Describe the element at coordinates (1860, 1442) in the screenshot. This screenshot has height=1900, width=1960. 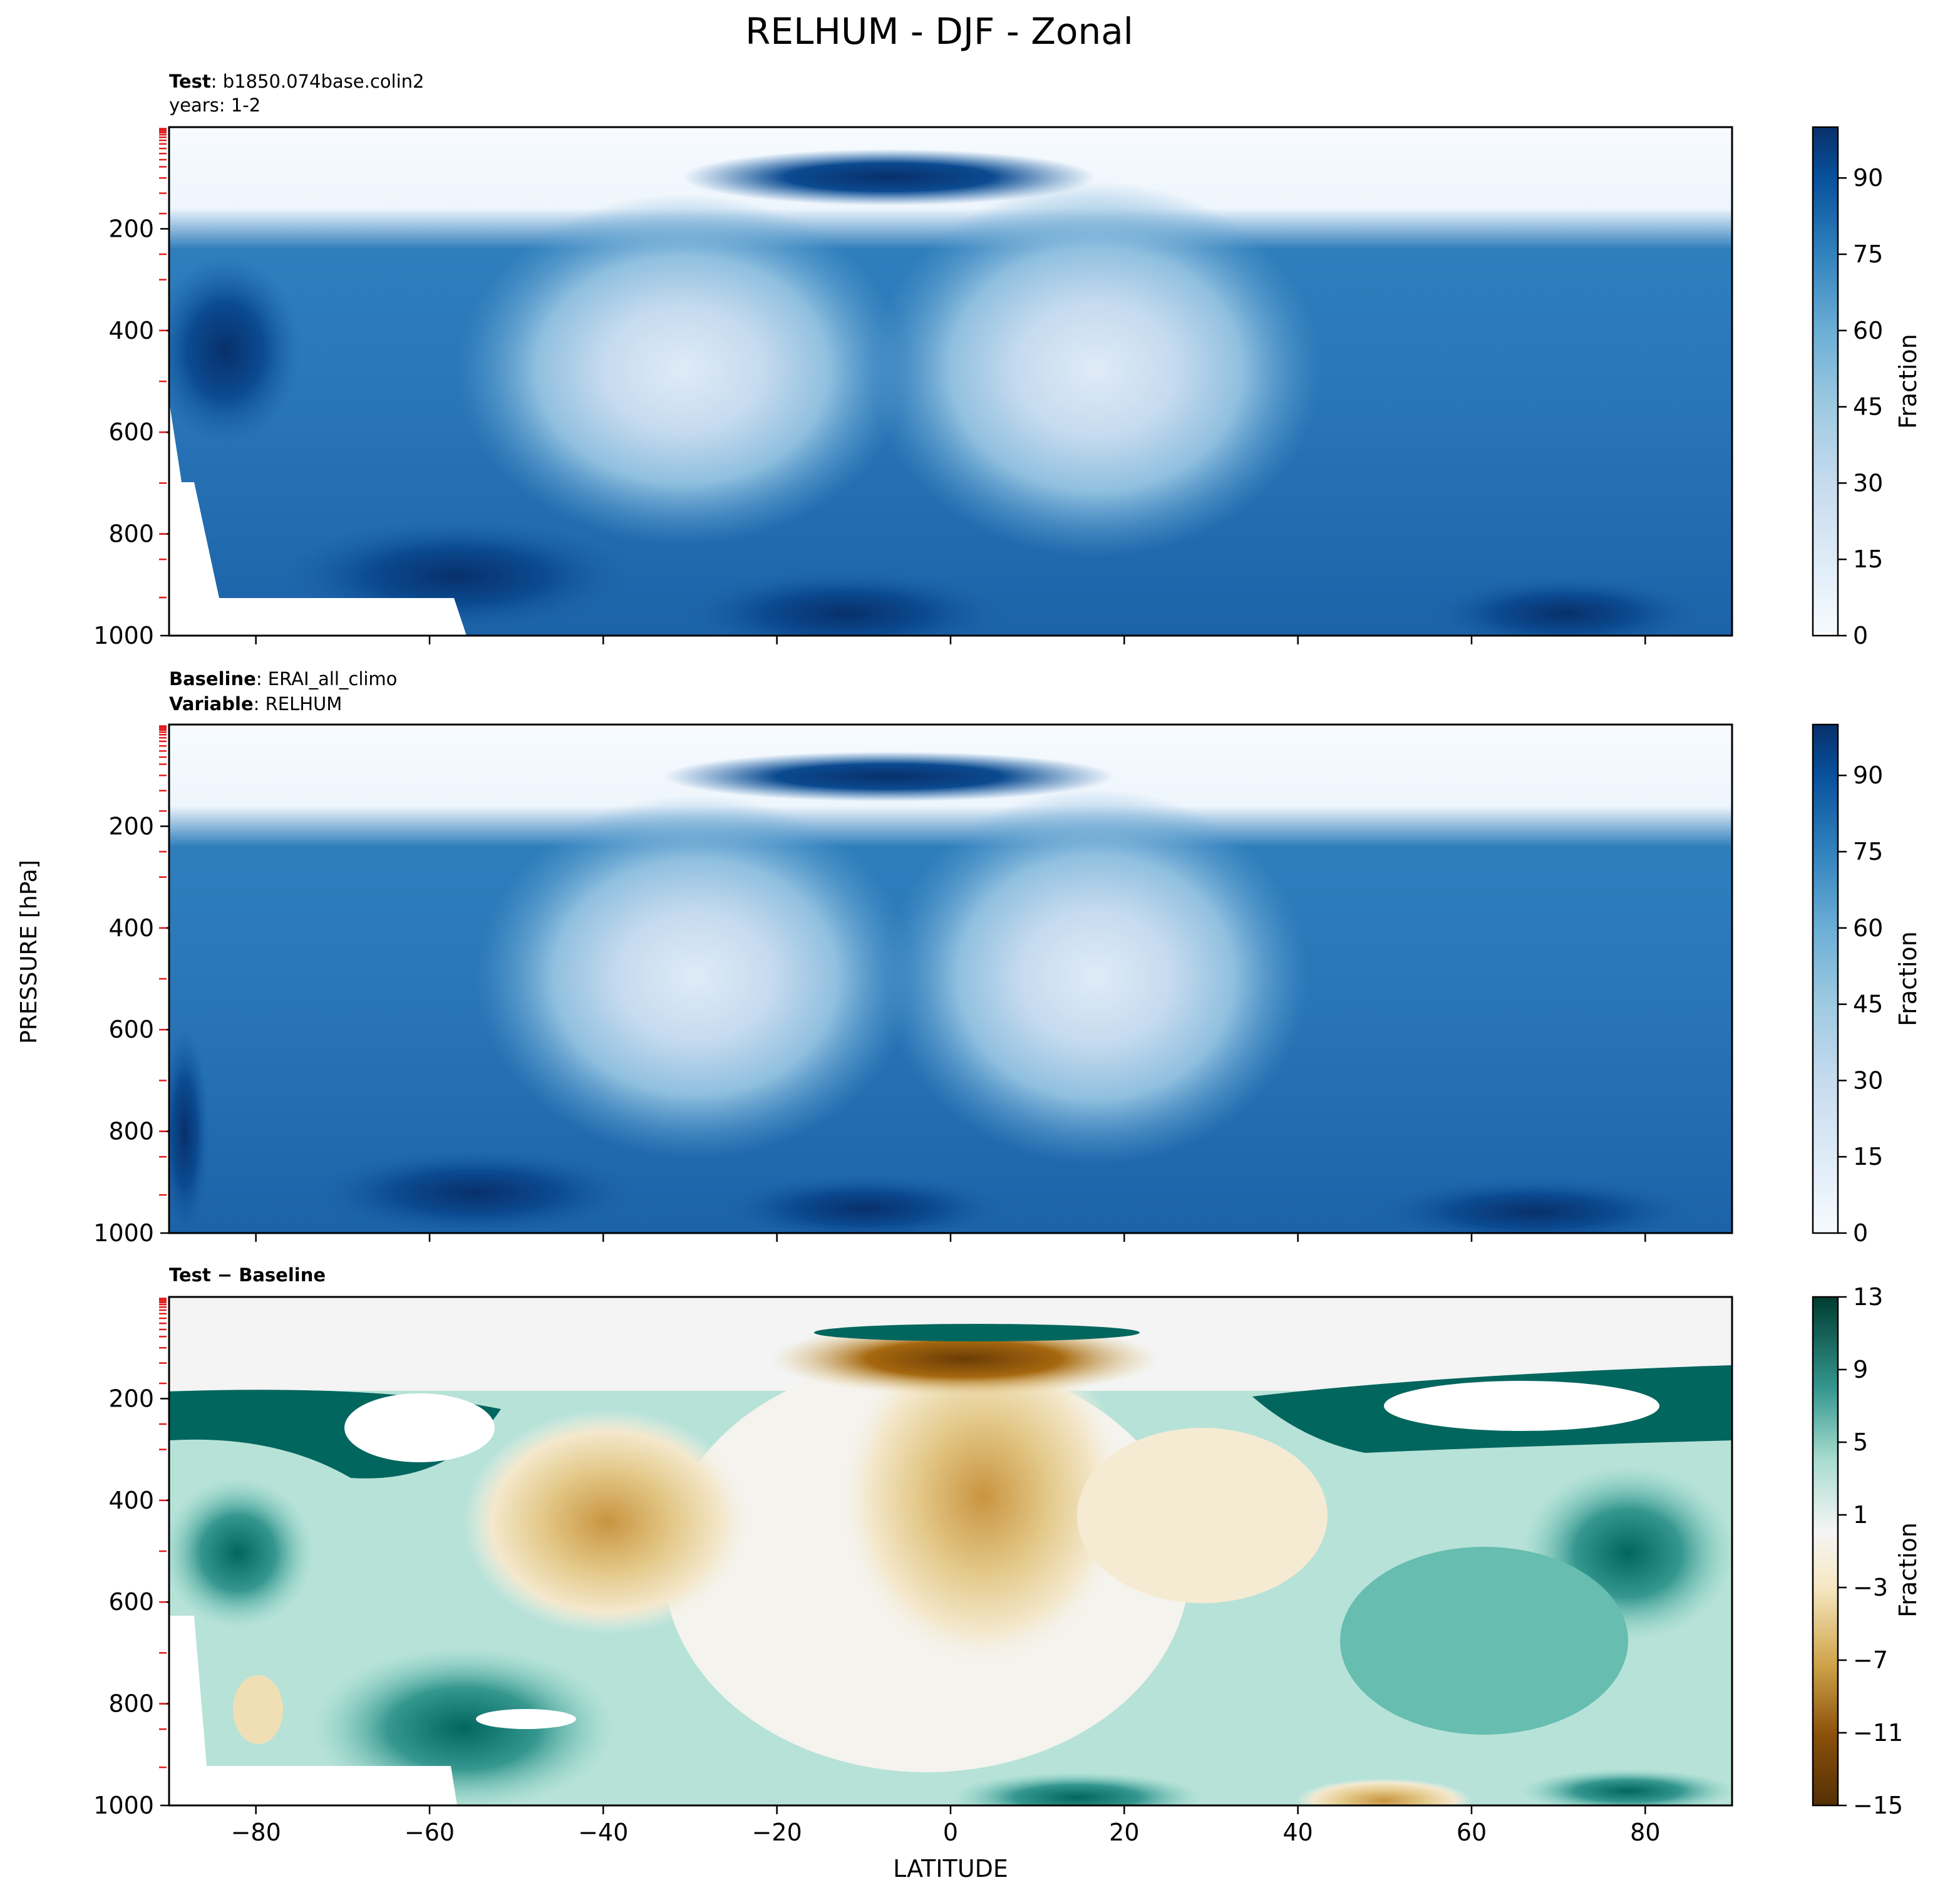
I see `colorbar-tick-label: 5` at that location.